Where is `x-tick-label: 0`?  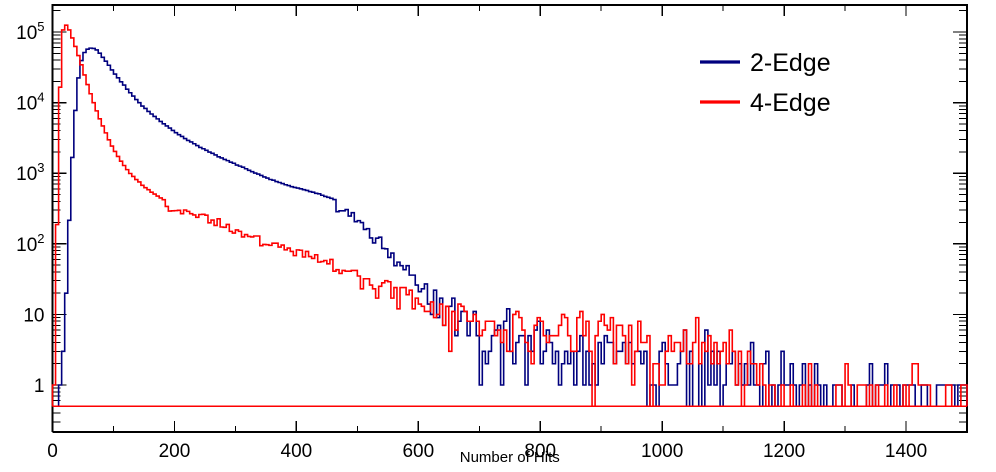 x-tick-label: 0 is located at coordinates (52, 451).